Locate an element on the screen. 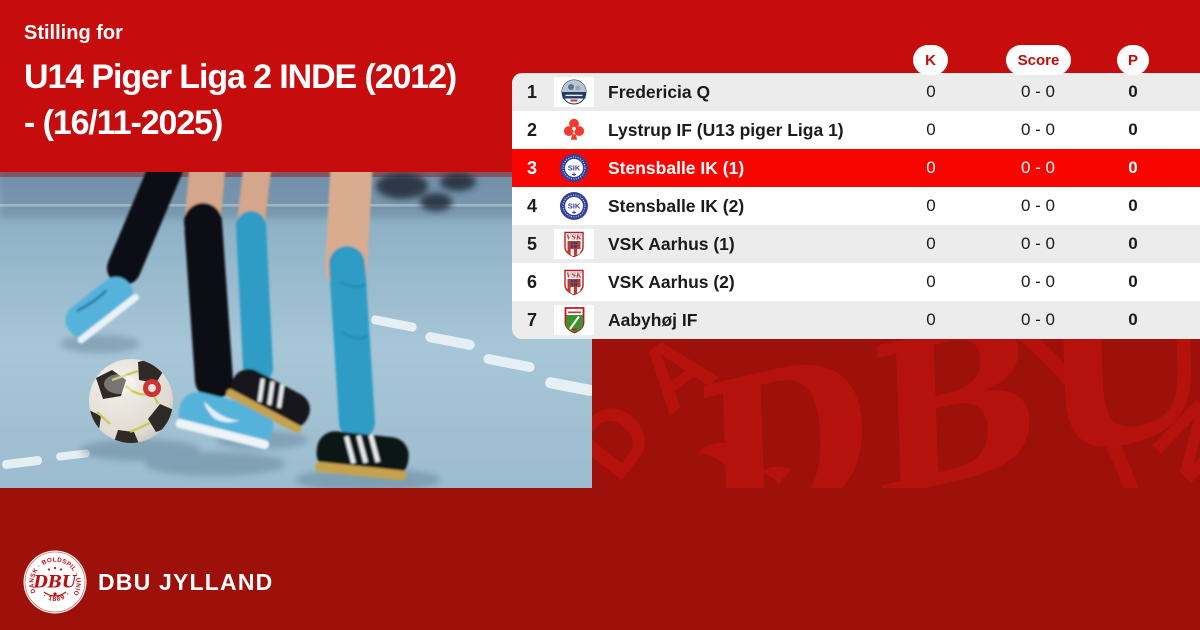 The width and height of the screenshot is (1200, 630). position-cell: 7 is located at coordinates (531, 320).